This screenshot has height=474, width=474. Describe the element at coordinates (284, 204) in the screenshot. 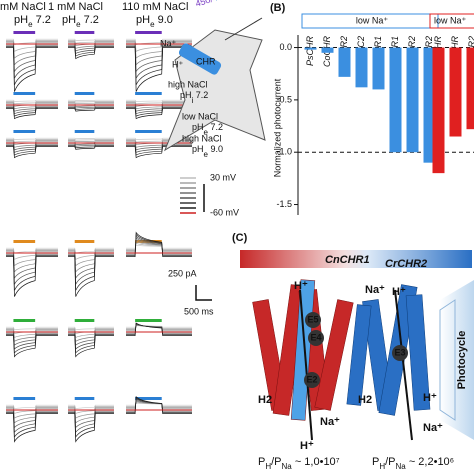

I see `y-tick-label: -1.5` at that location.